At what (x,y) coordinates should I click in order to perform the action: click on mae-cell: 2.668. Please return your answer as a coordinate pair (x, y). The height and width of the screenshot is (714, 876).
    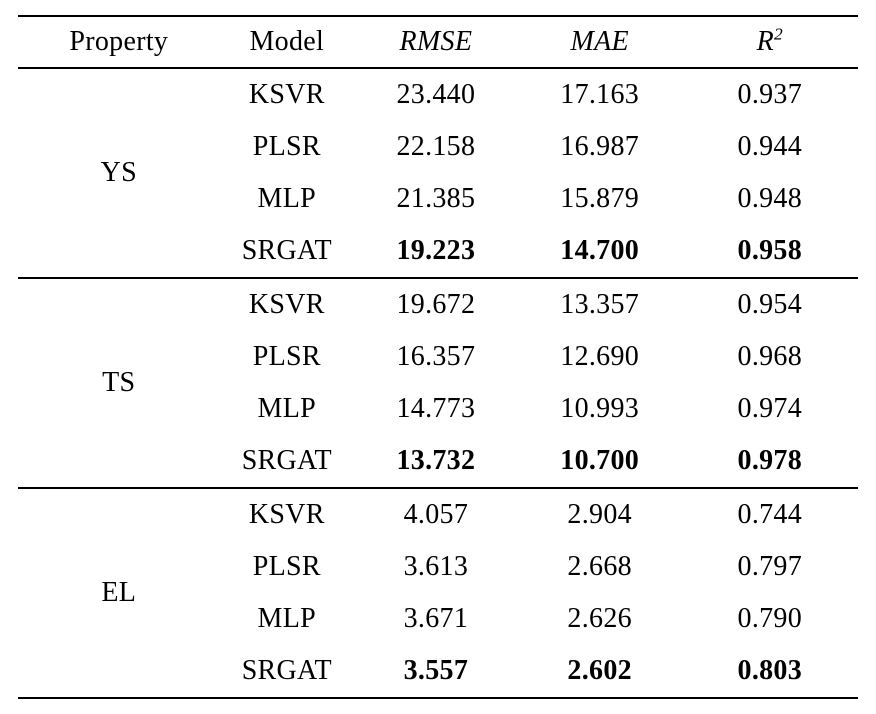
    Looking at the image, I should click on (599, 566).